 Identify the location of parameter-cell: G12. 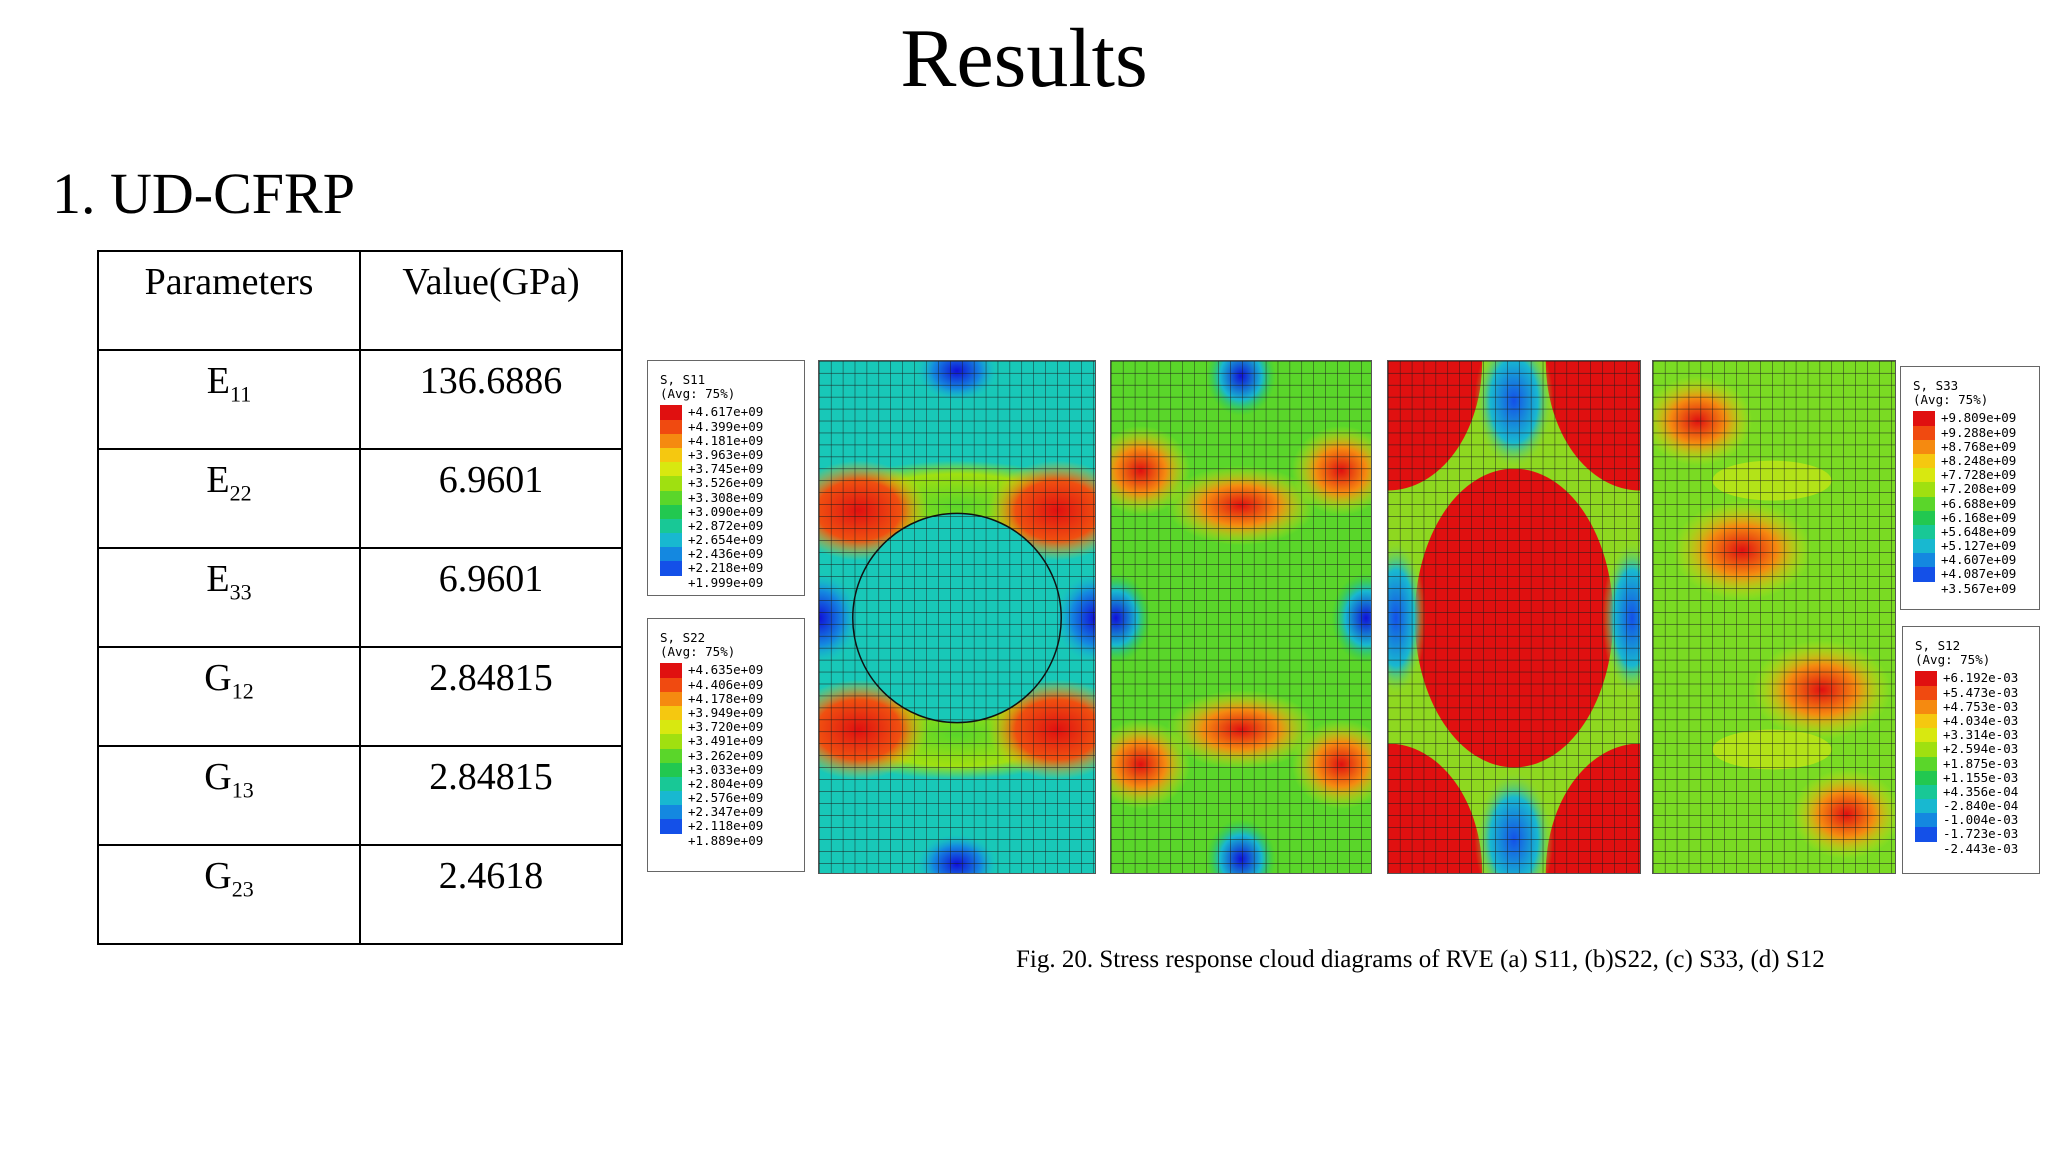
(229, 696).